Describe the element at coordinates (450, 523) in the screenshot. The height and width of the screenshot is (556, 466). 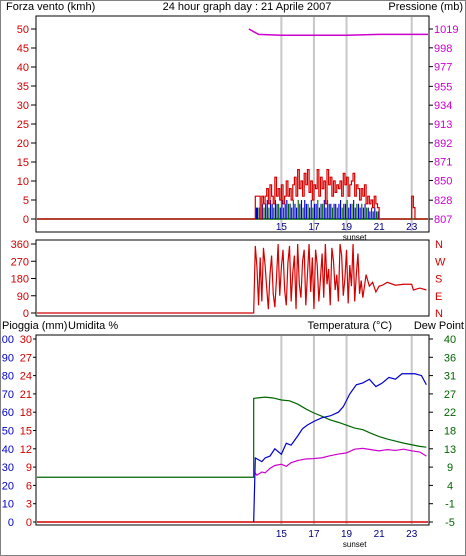
I see `temperature-tick-label: -5` at that location.